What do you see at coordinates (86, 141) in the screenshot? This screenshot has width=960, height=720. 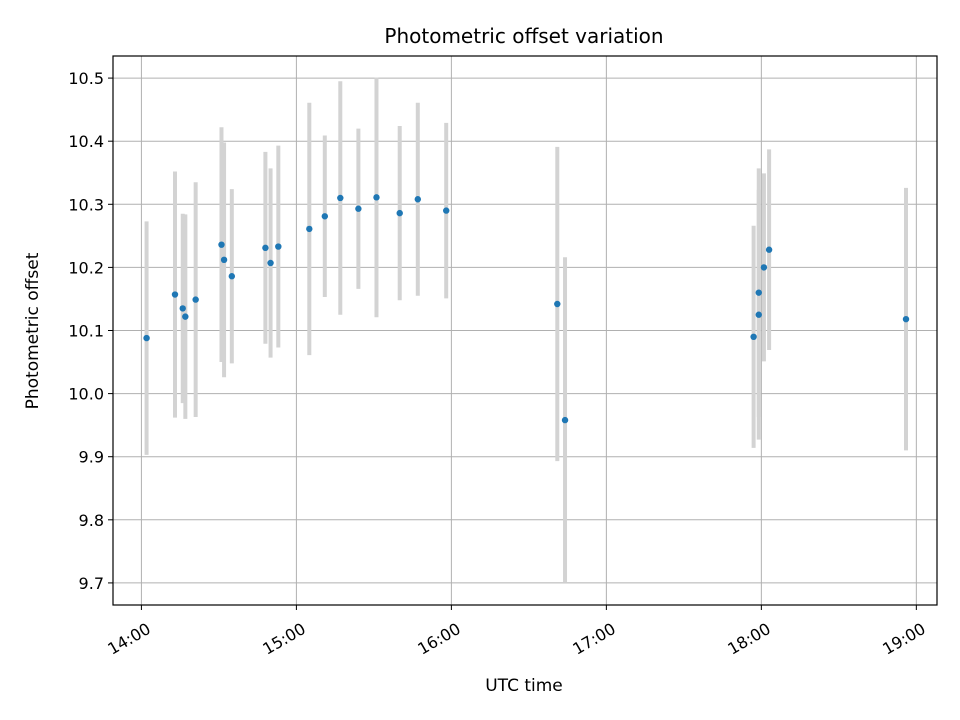 I see `y-tick-label: 10.4` at bounding box center [86, 141].